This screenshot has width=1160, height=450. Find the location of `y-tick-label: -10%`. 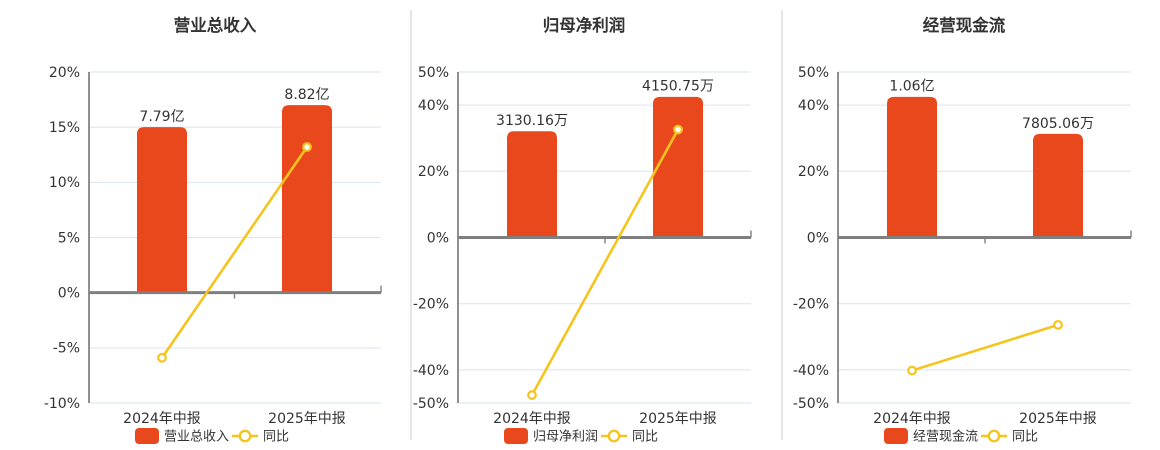

y-tick-label: -10% is located at coordinates (62, 404).